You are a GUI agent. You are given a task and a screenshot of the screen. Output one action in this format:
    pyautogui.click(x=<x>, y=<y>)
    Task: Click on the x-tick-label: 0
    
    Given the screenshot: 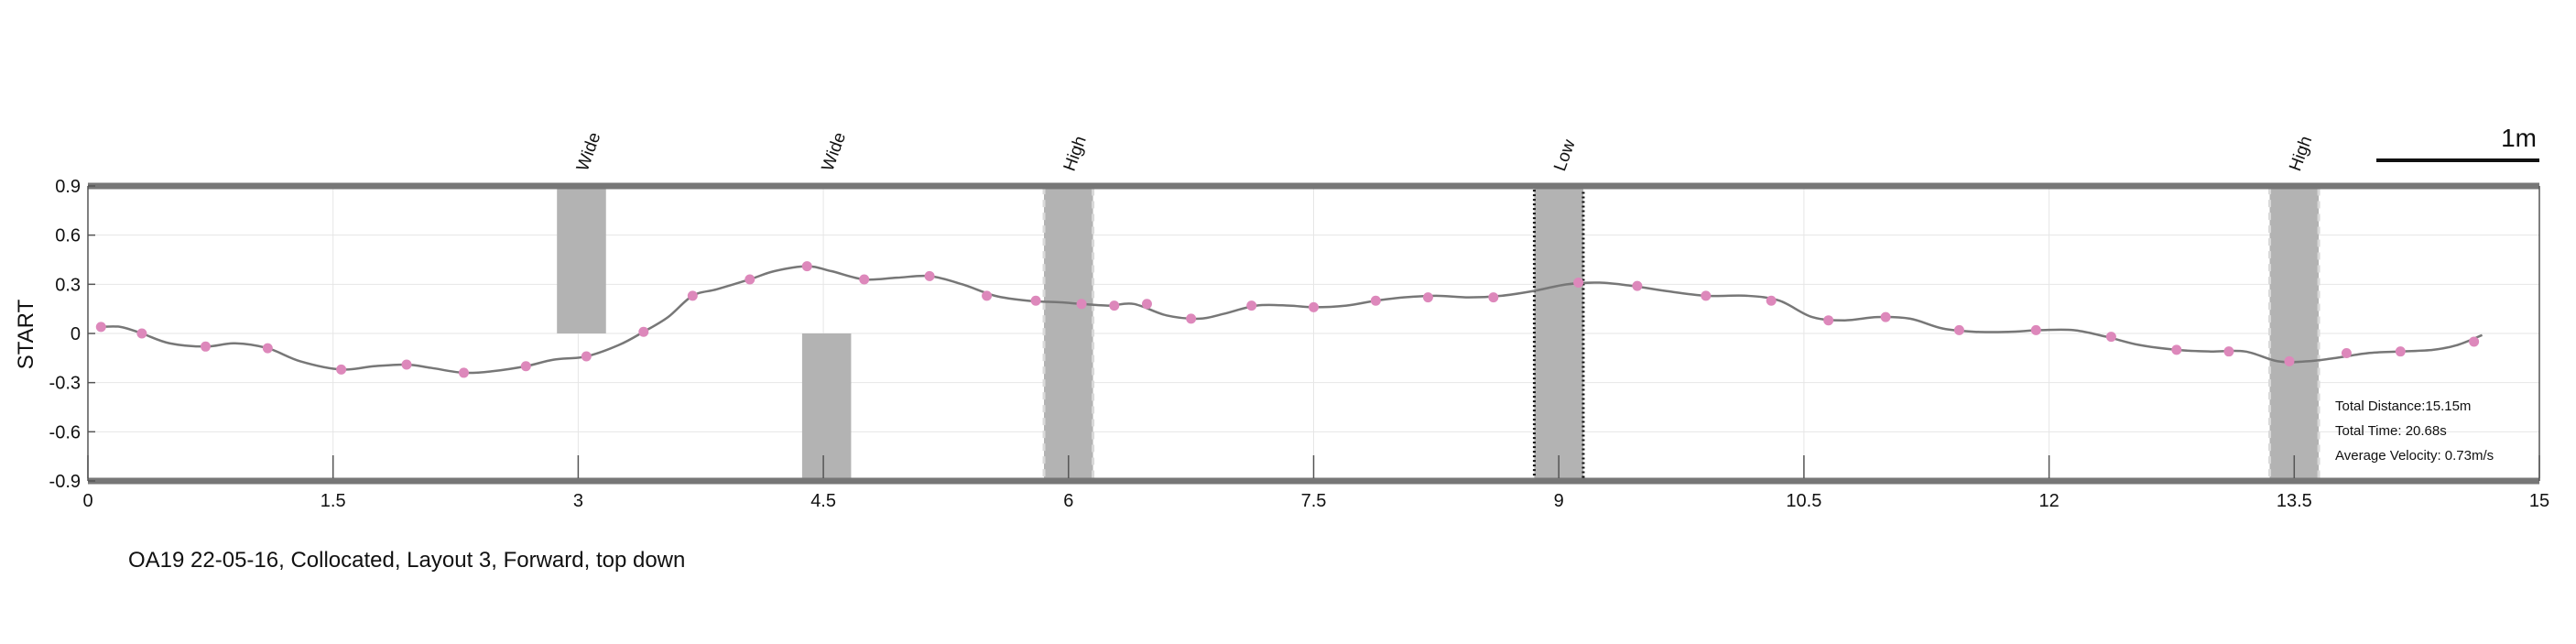 What is the action you would take?
    pyautogui.click(x=87, y=501)
    